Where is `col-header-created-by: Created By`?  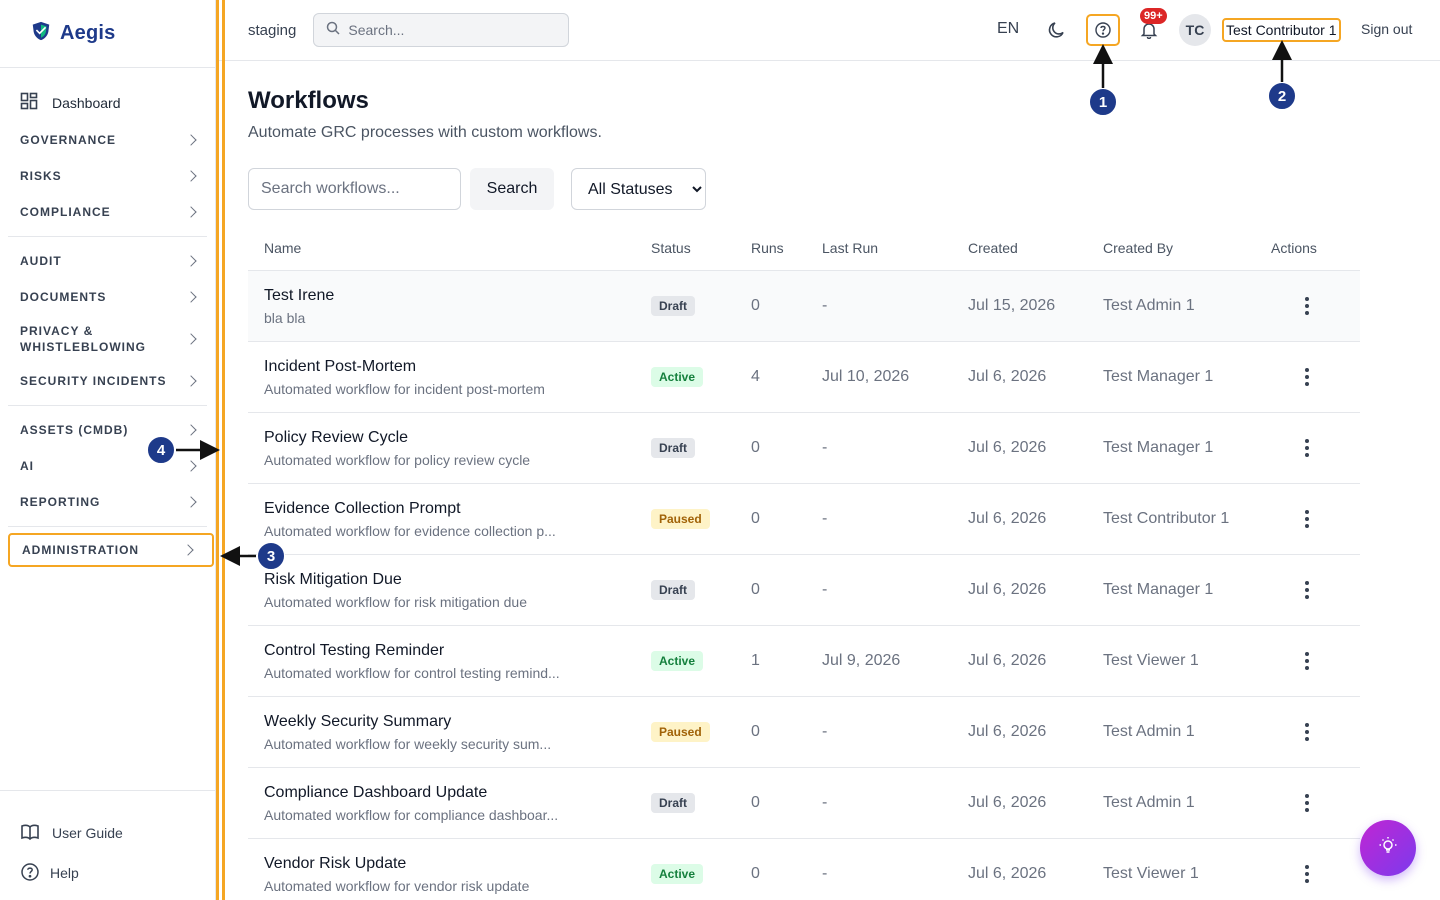 col-header-created-by: Created By is located at coordinates (1187, 249).